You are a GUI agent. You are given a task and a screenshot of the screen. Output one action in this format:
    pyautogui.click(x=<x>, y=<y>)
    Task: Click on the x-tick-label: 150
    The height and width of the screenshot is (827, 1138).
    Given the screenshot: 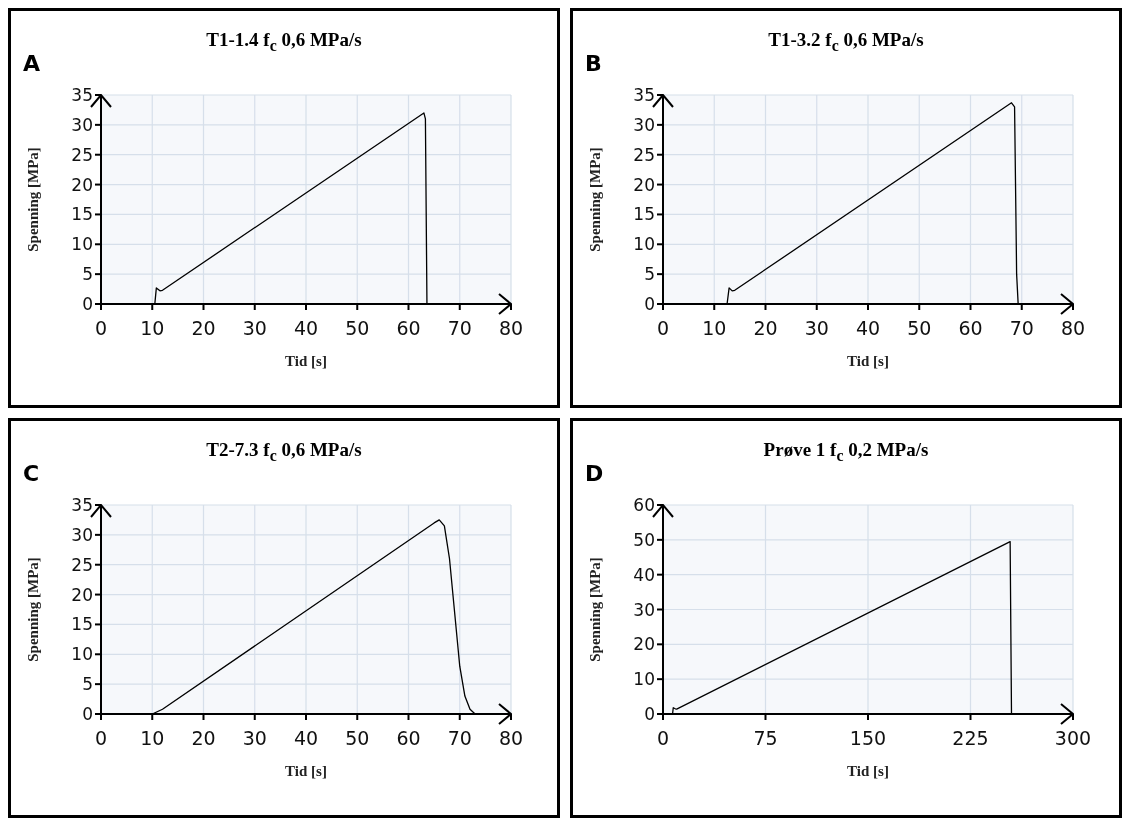 What is the action you would take?
    pyautogui.click(x=868, y=738)
    